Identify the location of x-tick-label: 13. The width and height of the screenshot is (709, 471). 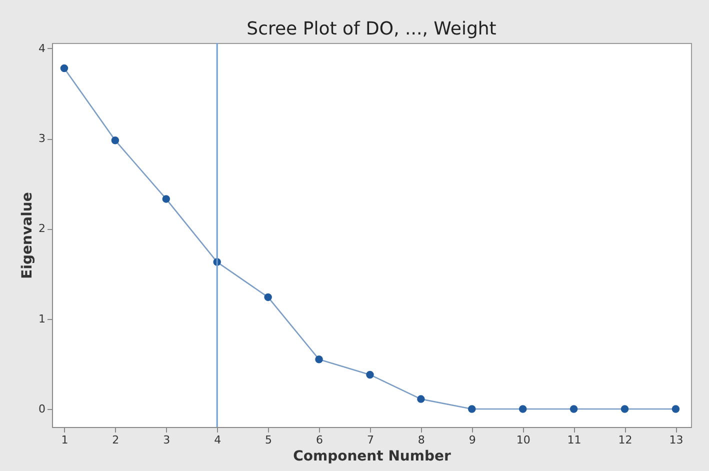
(676, 440).